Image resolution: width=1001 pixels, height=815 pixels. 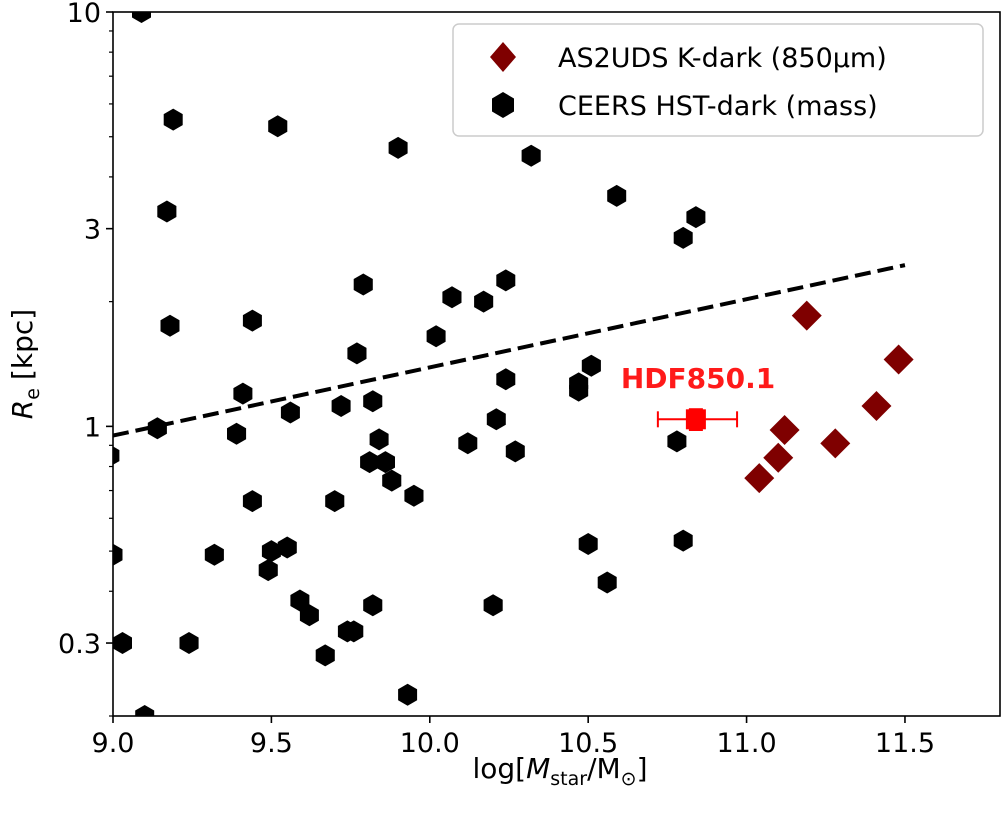 What do you see at coordinates (698, 378) in the screenshot?
I see `hdf850-annotation: HDF850.1` at bounding box center [698, 378].